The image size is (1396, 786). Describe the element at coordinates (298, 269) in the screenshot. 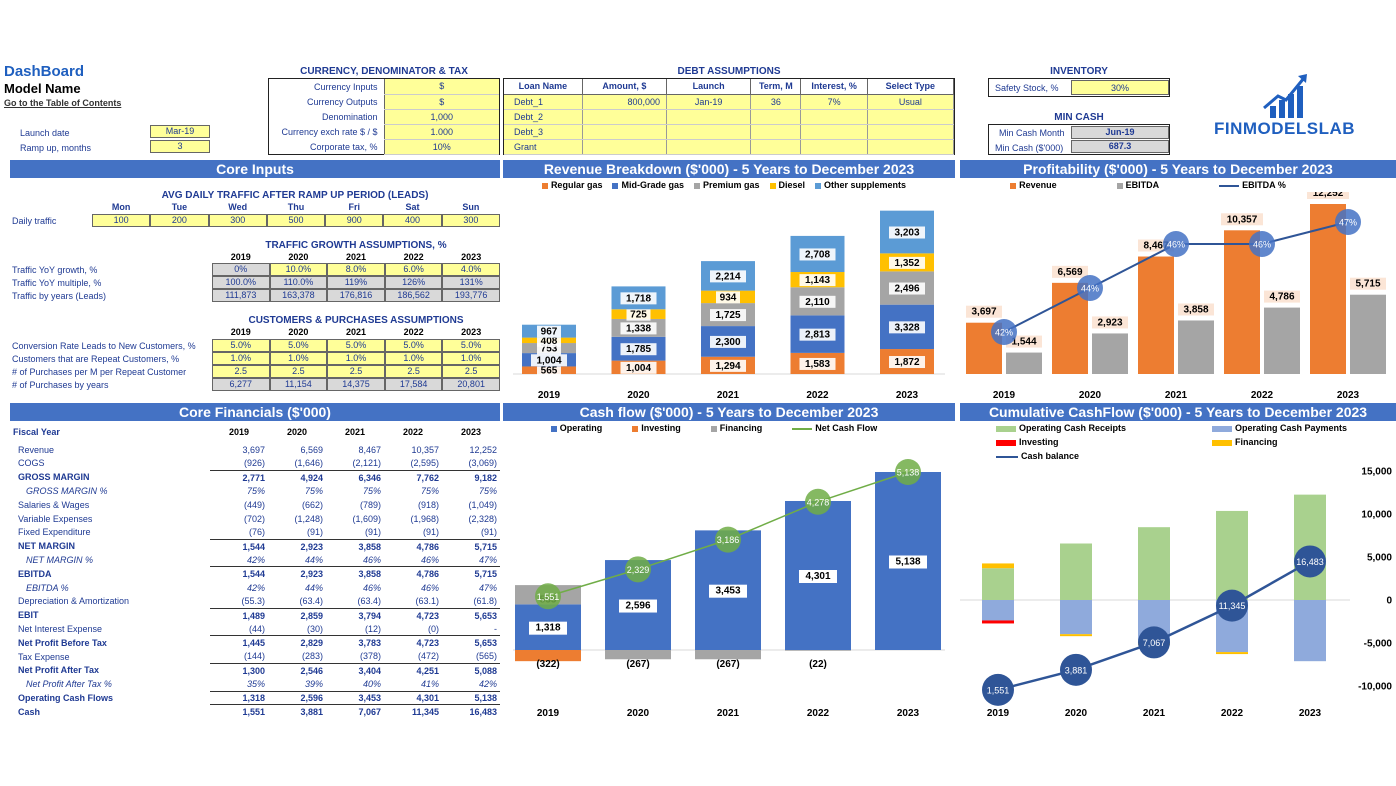

I see `assumption-cell: 10.0%` at that location.